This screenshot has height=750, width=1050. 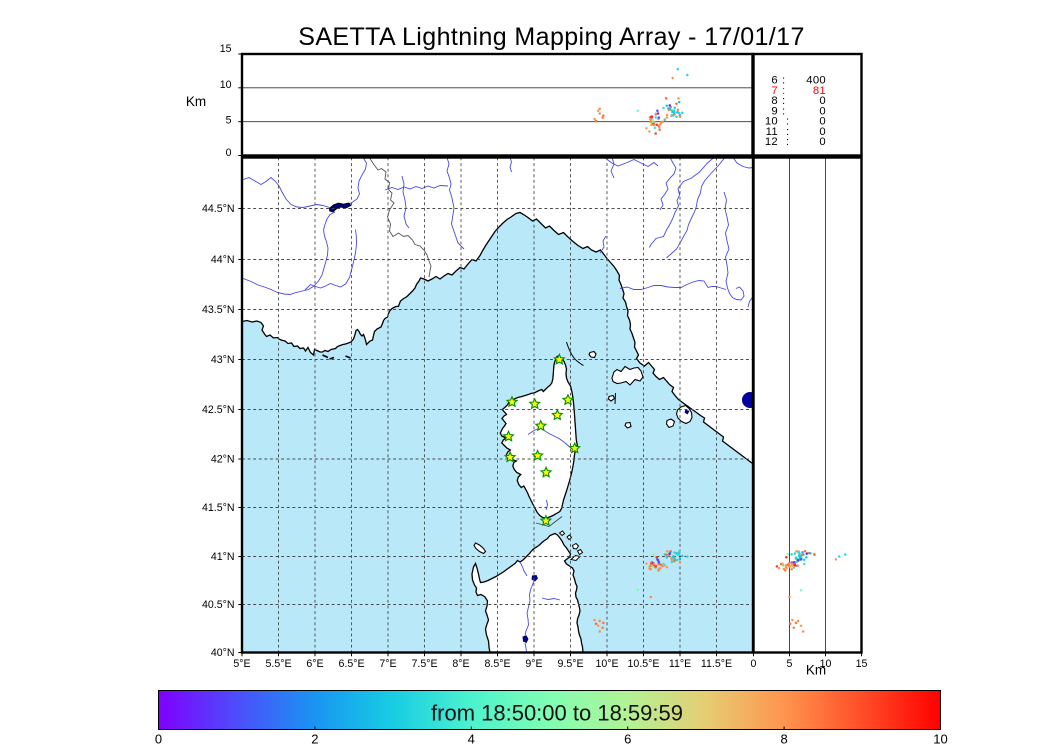 I want to click on svg-text: 6°E, so click(x=314, y=664).